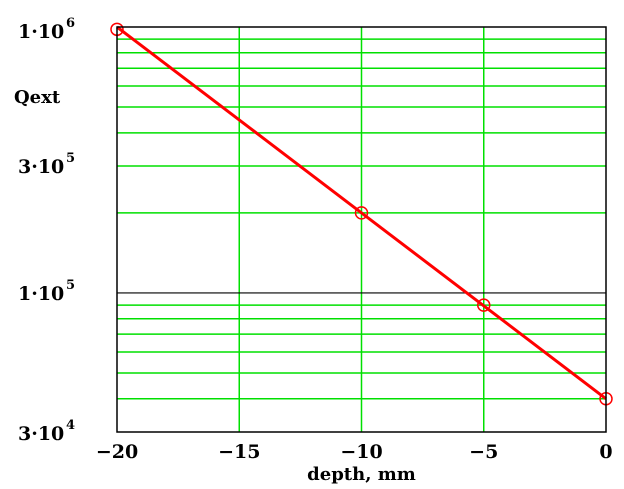 This screenshot has width=624, height=489. I want to click on x-tick-label: −5, so click(483, 452).